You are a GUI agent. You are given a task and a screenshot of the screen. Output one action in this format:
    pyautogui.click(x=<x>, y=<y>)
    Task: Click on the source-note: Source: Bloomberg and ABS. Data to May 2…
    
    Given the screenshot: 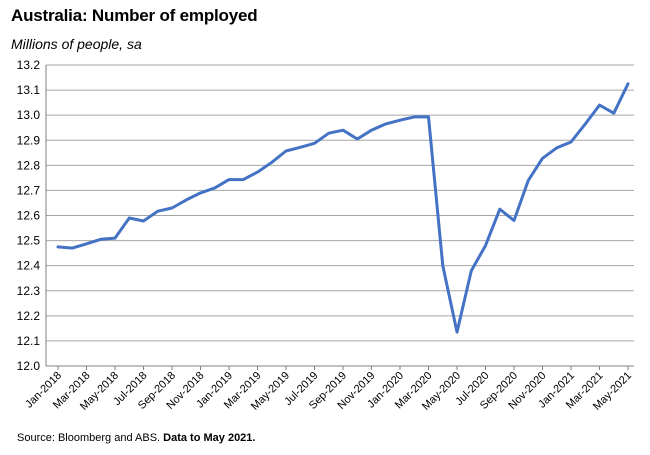 What is the action you would take?
    pyautogui.click(x=136, y=438)
    